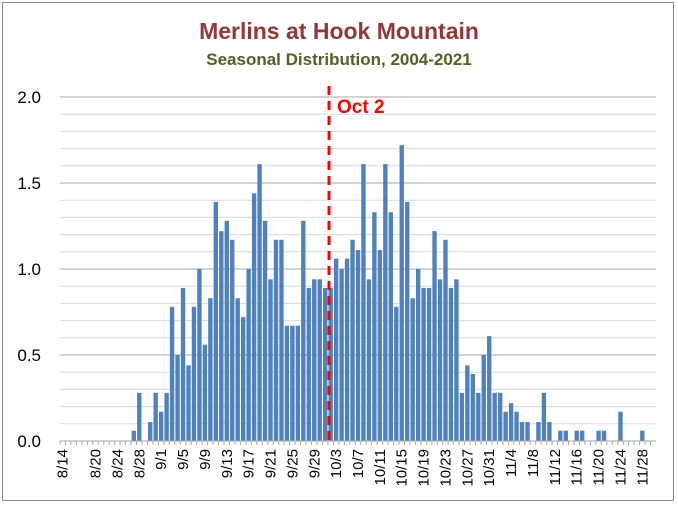 Image resolution: width=678 pixels, height=505 pixels. What do you see at coordinates (29, 183) in the screenshot?
I see `y-tick-label: 1.5` at bounding box center [29, 183].